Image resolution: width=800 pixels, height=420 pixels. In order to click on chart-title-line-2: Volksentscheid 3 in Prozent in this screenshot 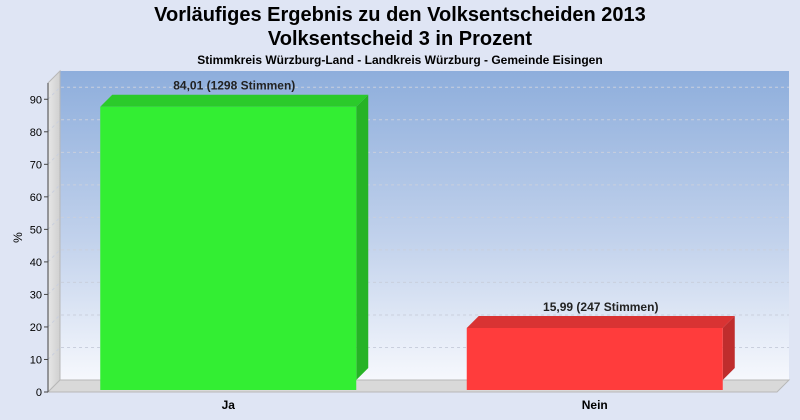, I will do `click(400, 39)`.